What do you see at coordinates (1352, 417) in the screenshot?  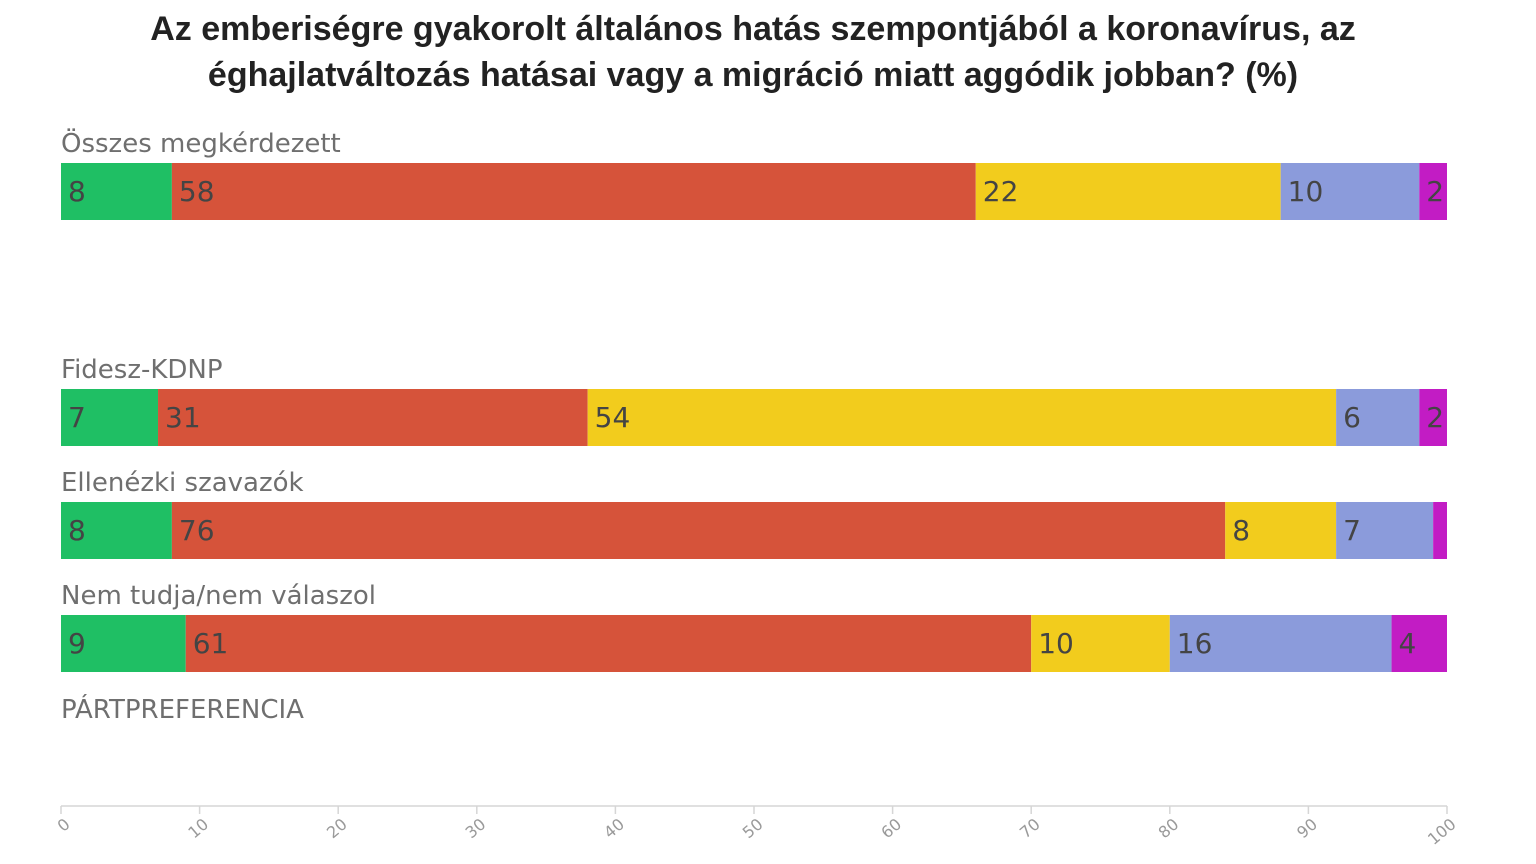 I see `data-label: 6` at bounding box center [1352, 417].